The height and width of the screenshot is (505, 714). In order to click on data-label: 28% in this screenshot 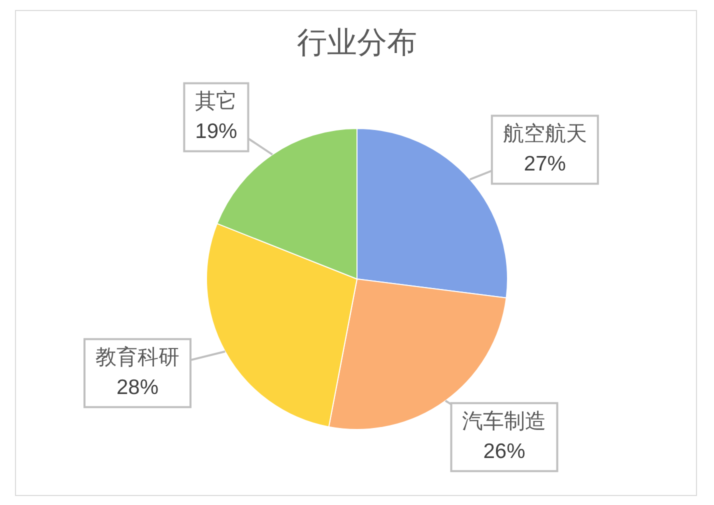, I will do `click(137, 387)`.